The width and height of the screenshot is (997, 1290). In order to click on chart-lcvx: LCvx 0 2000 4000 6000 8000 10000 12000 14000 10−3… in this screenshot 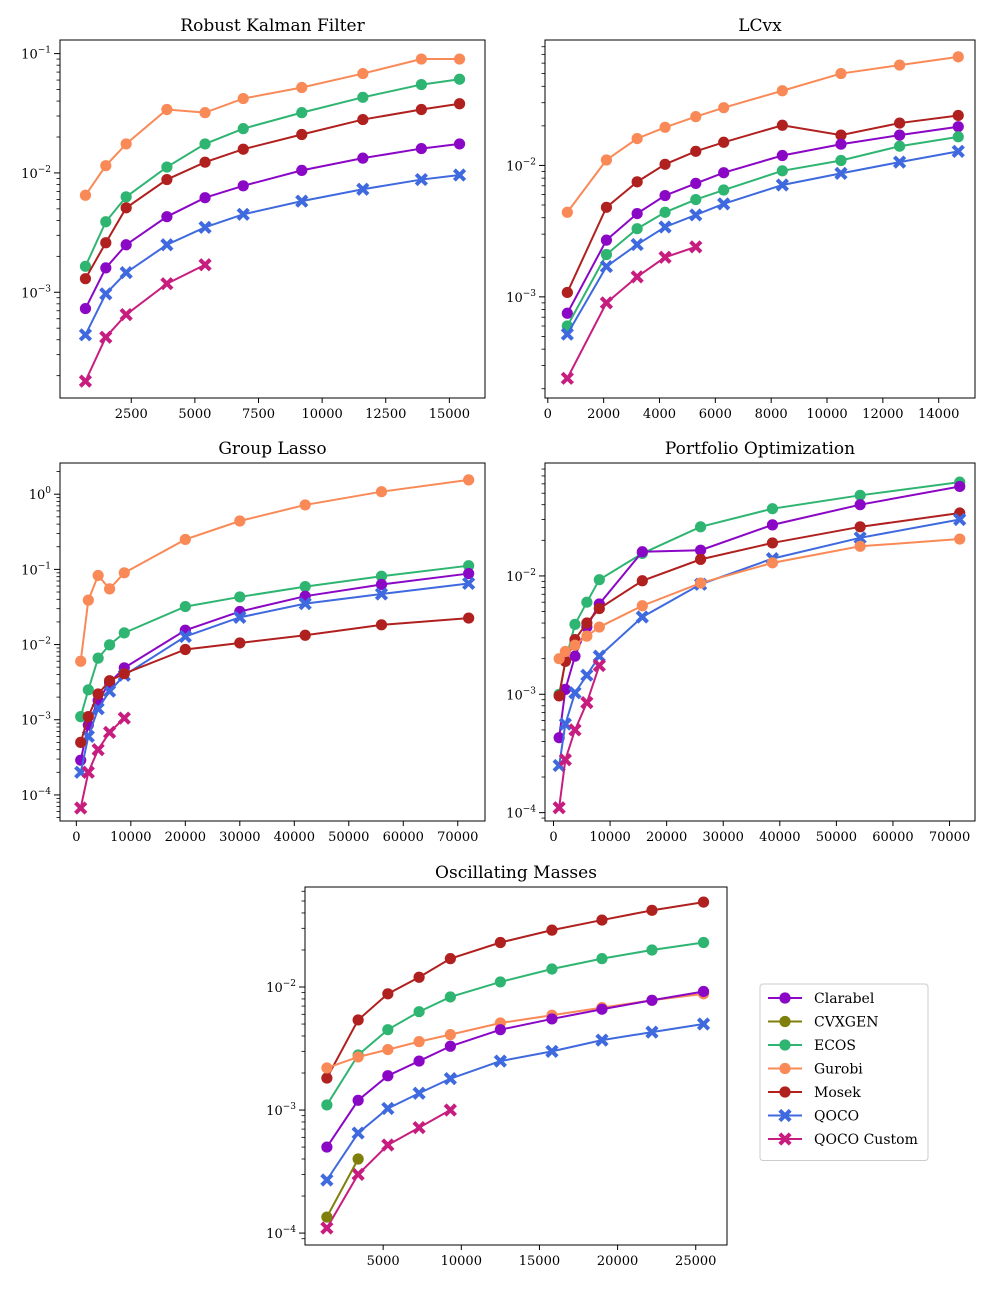, I will do `click(741, 219)`.